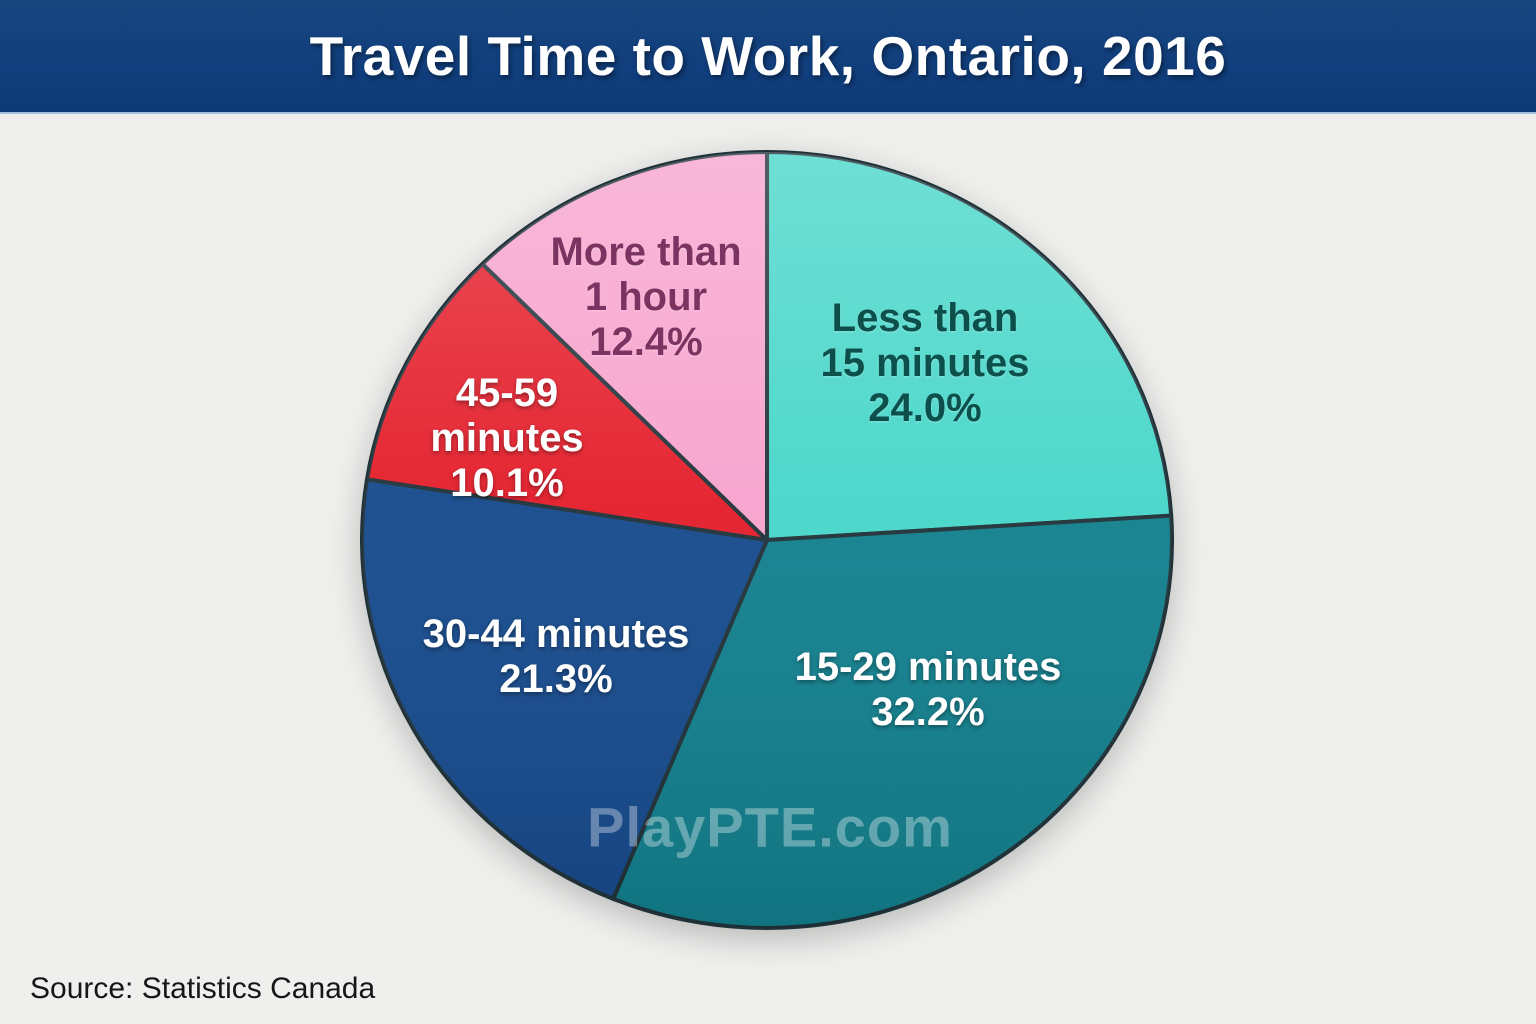  What do you see at coordinates (203, 988) in the screenshot?
I see `source-note: Source: Statistics Canada` at bounding box center [203, 988].